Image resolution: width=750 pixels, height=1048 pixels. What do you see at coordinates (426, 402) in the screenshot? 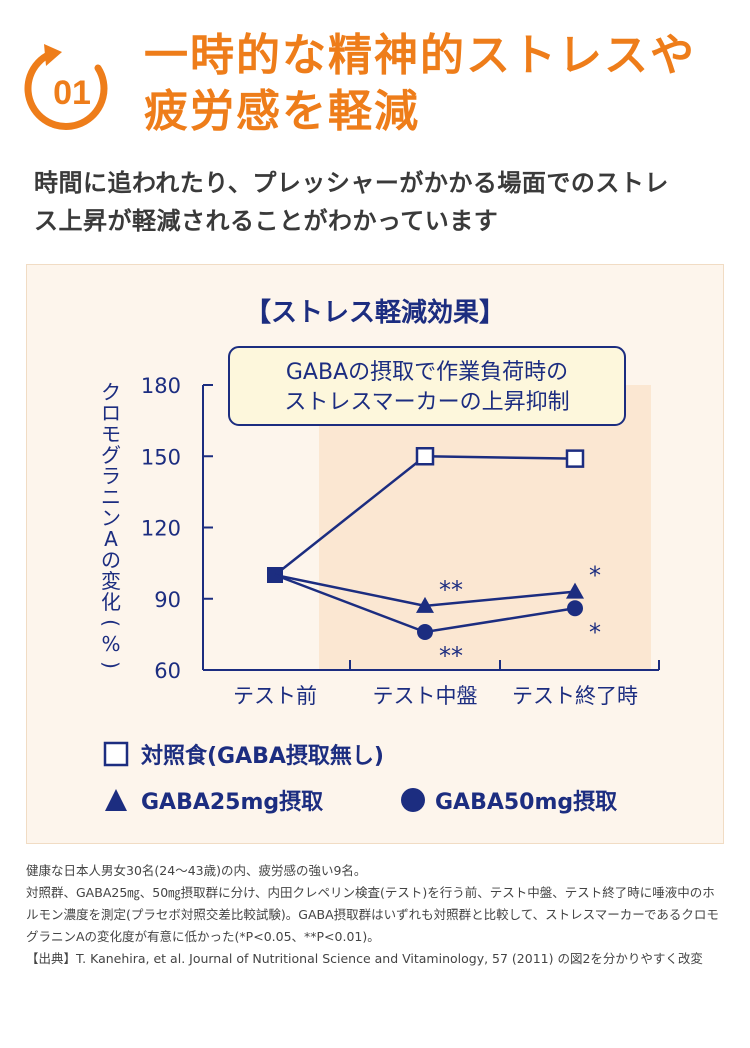
I see `callout-line-2: ストレスマーカーの上昇抑制` at bounding box center [426, 402].